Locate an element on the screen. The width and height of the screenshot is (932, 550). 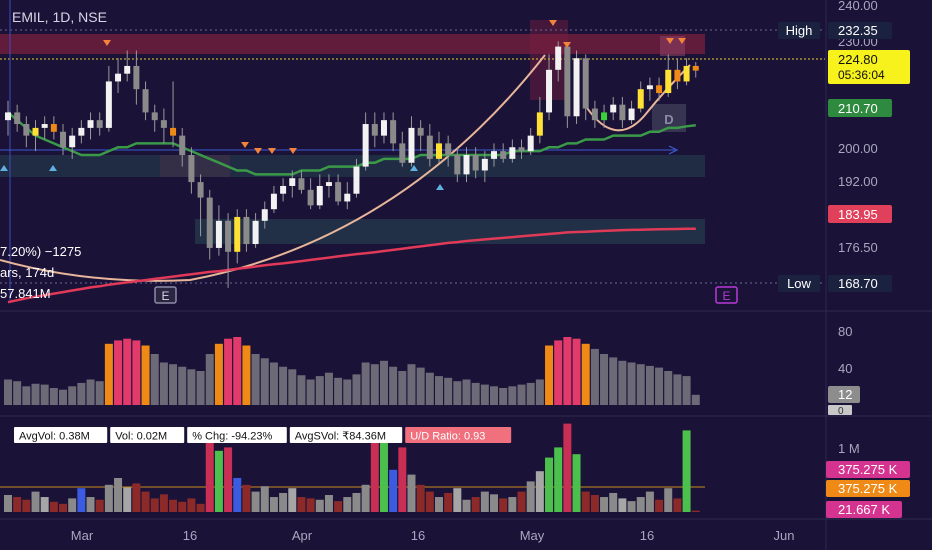
y-tick-label: 192.00 is located at coordinates (858, 181).